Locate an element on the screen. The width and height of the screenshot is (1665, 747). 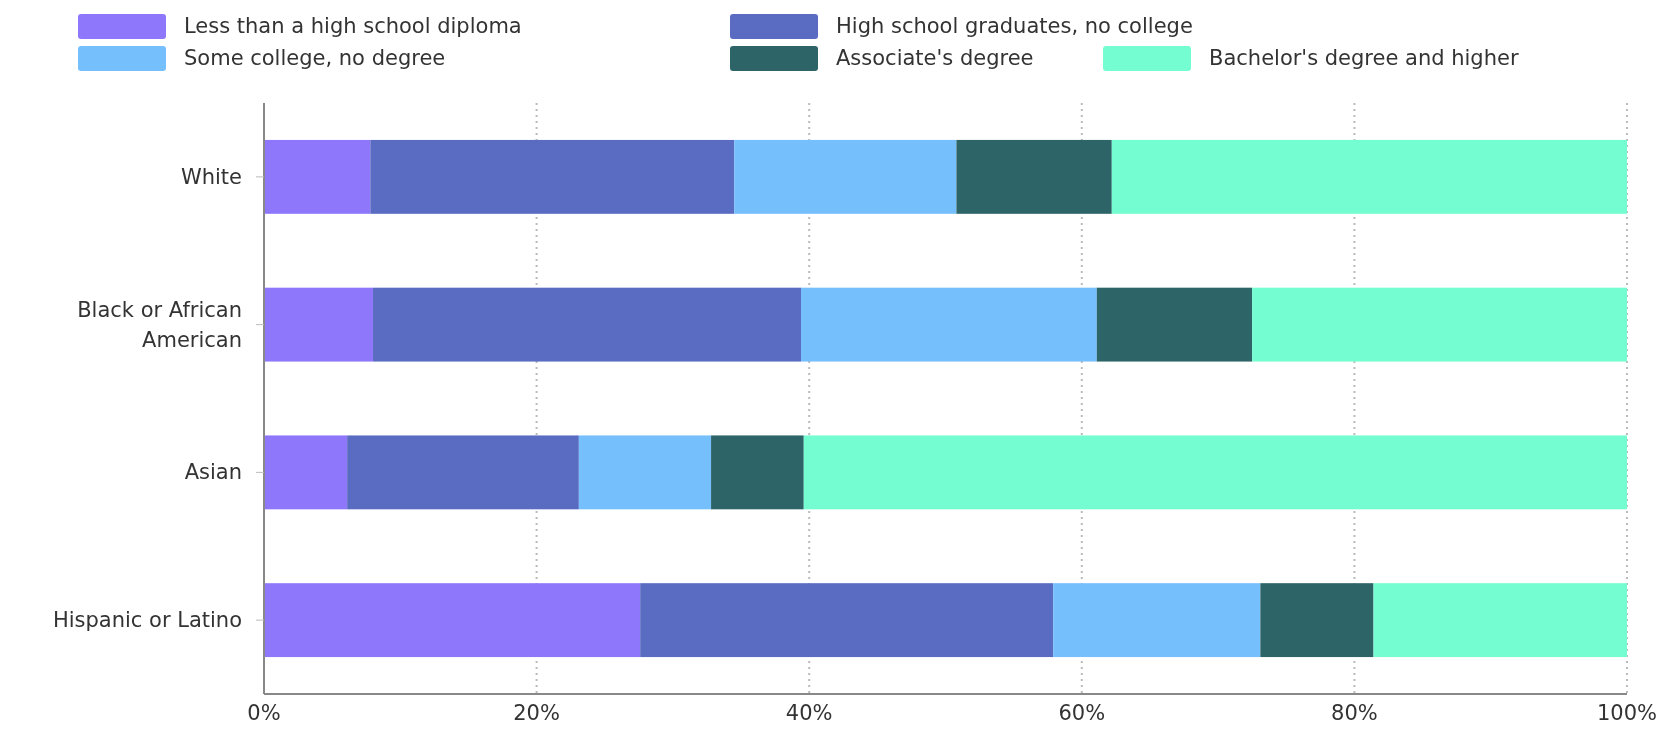
x-tick-label: 20% is located at coordinates (536, 713).